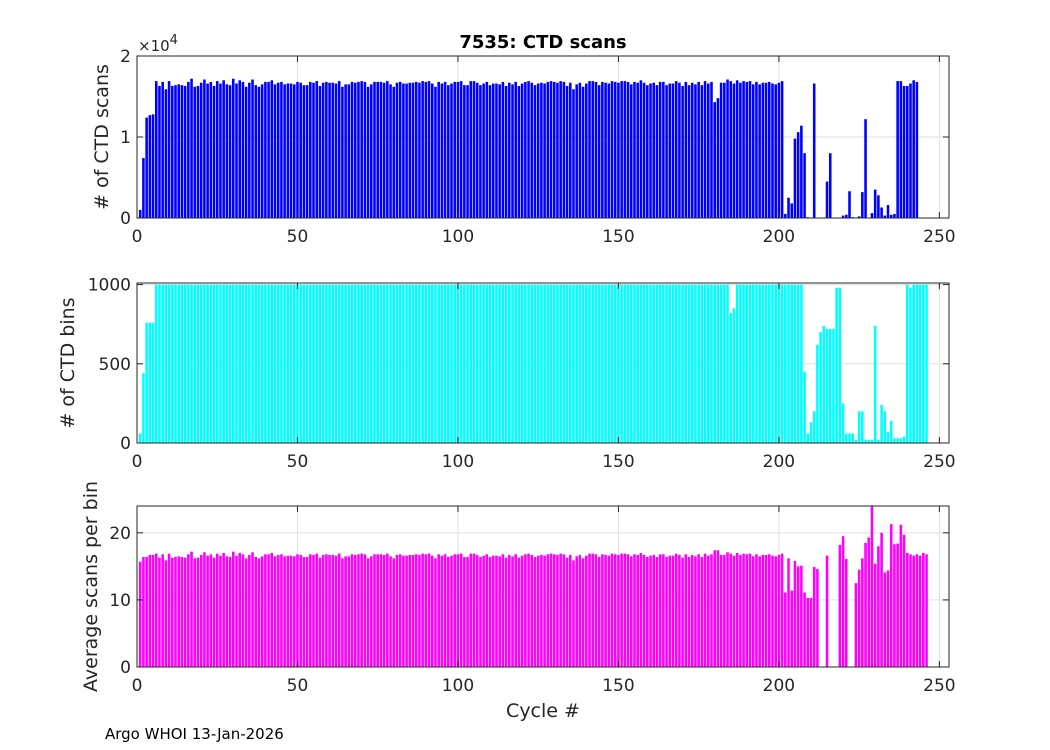 The image size is (1050, 750). What do you see at coordinates (137, 686) in the screenshot?
I see `x-tick-label: 0` at bounding box center [137, 686].